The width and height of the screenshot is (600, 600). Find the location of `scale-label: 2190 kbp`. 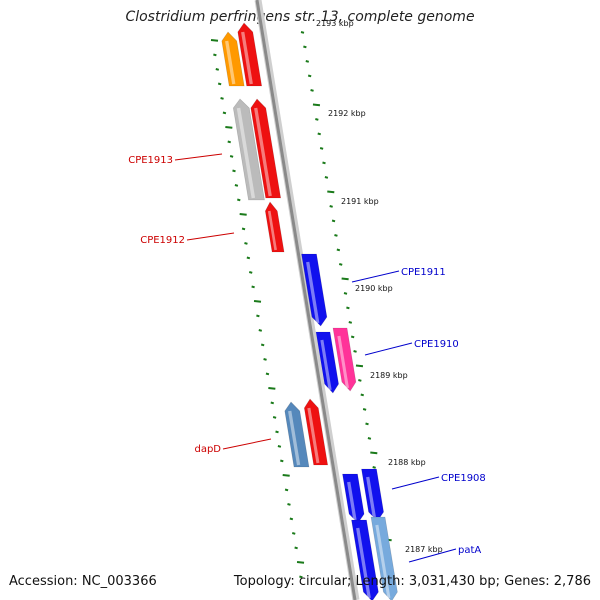

scale-label: 2190 kbp is located at coordinates (374, 288).